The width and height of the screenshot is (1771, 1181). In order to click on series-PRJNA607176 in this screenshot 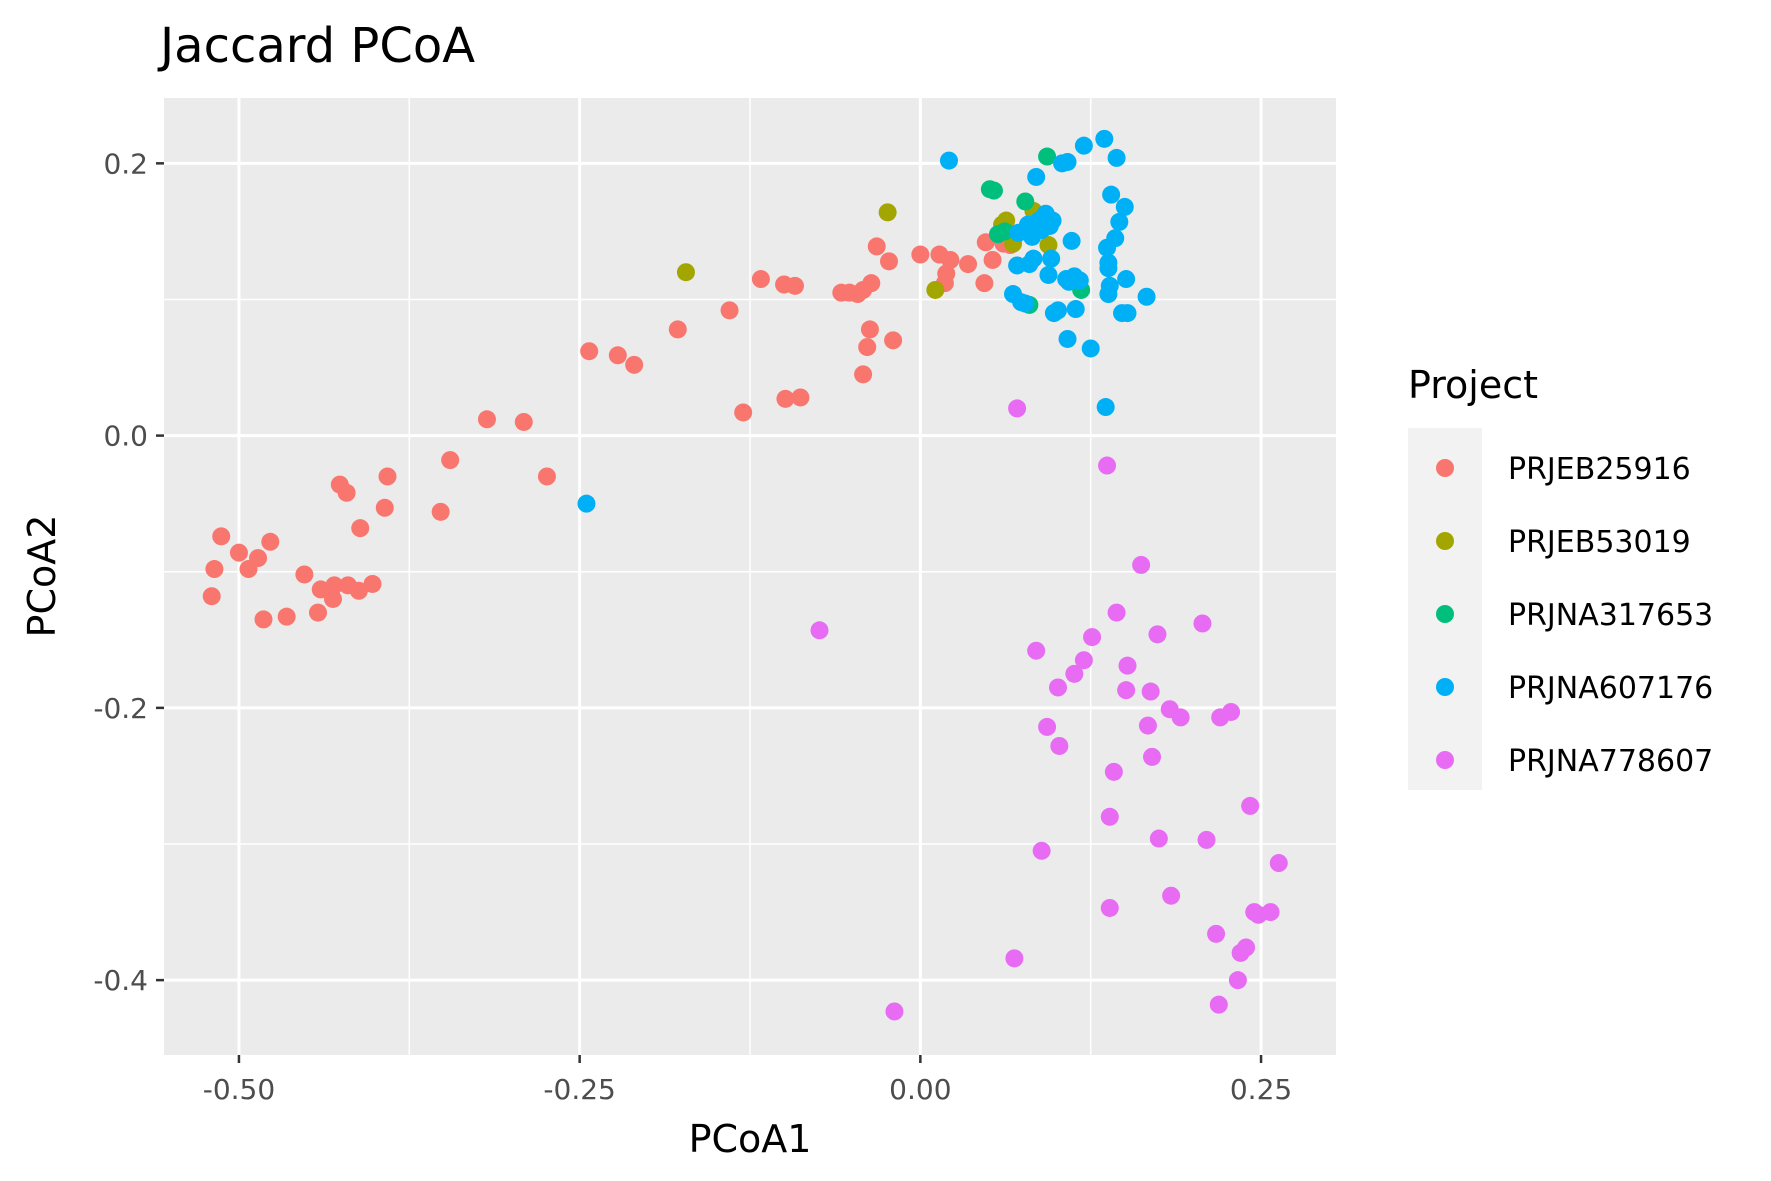, I will do `click(866, 321)`.